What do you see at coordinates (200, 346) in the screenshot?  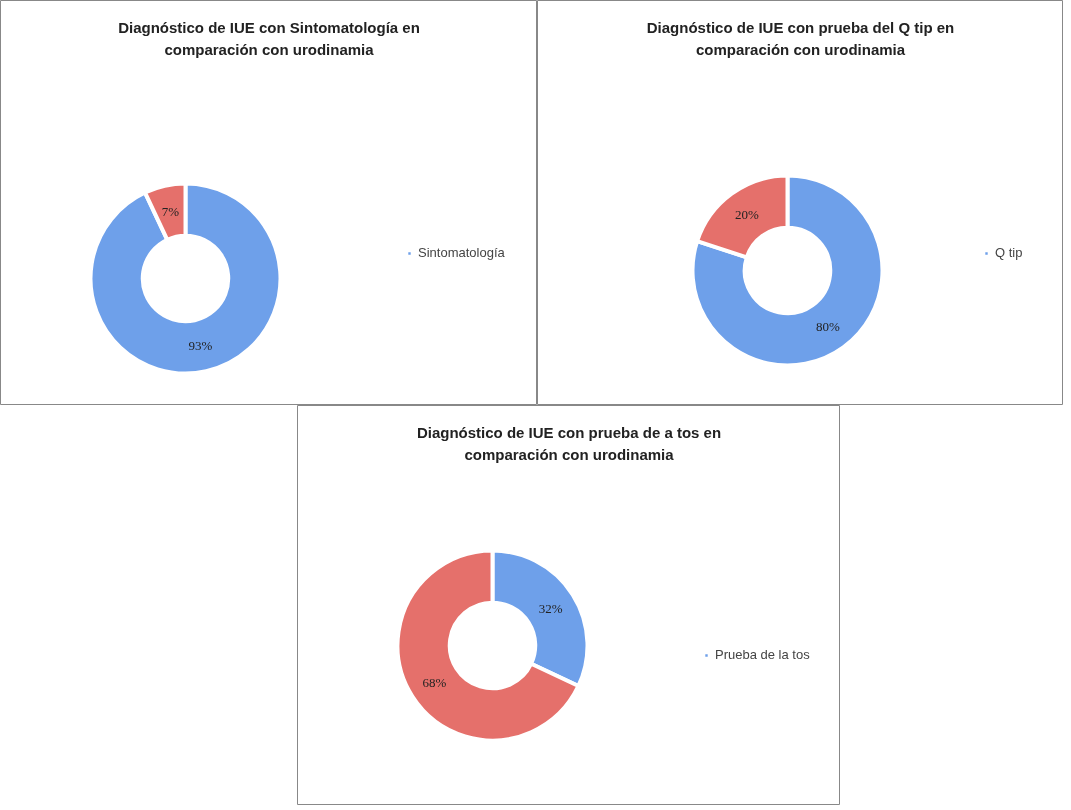 I see `data-label: 93%` at bounding box center [200, 346].